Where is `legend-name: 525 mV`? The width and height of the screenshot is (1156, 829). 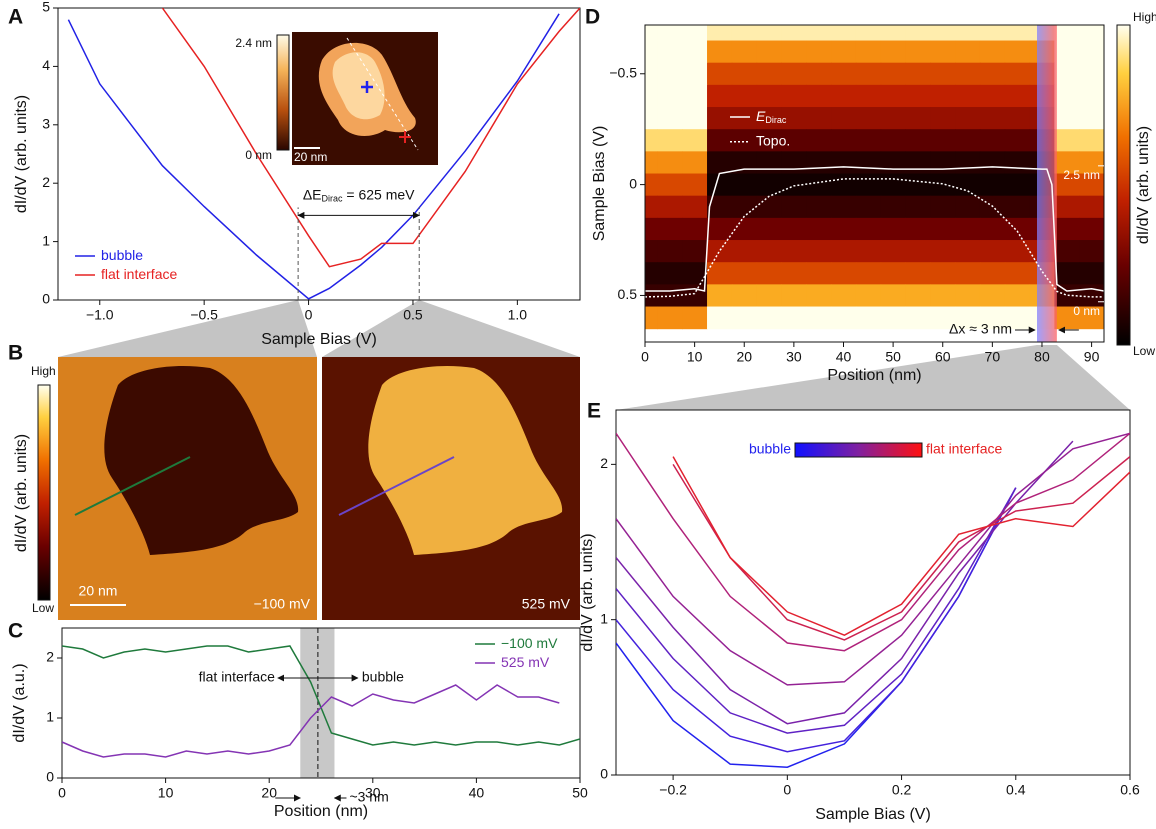
legend-name: 525 mV is located at coordinates (525, 662).